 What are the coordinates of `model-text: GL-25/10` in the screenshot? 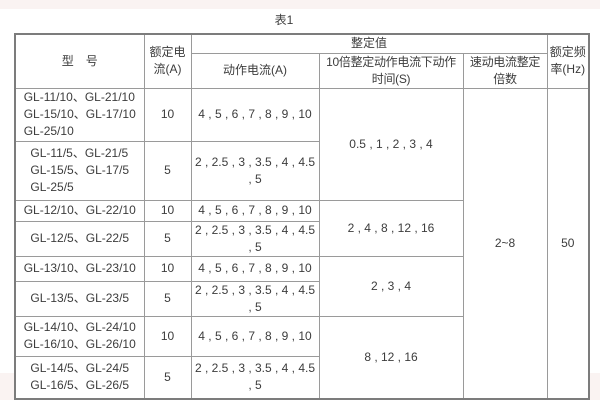 It's located at (48, 131).